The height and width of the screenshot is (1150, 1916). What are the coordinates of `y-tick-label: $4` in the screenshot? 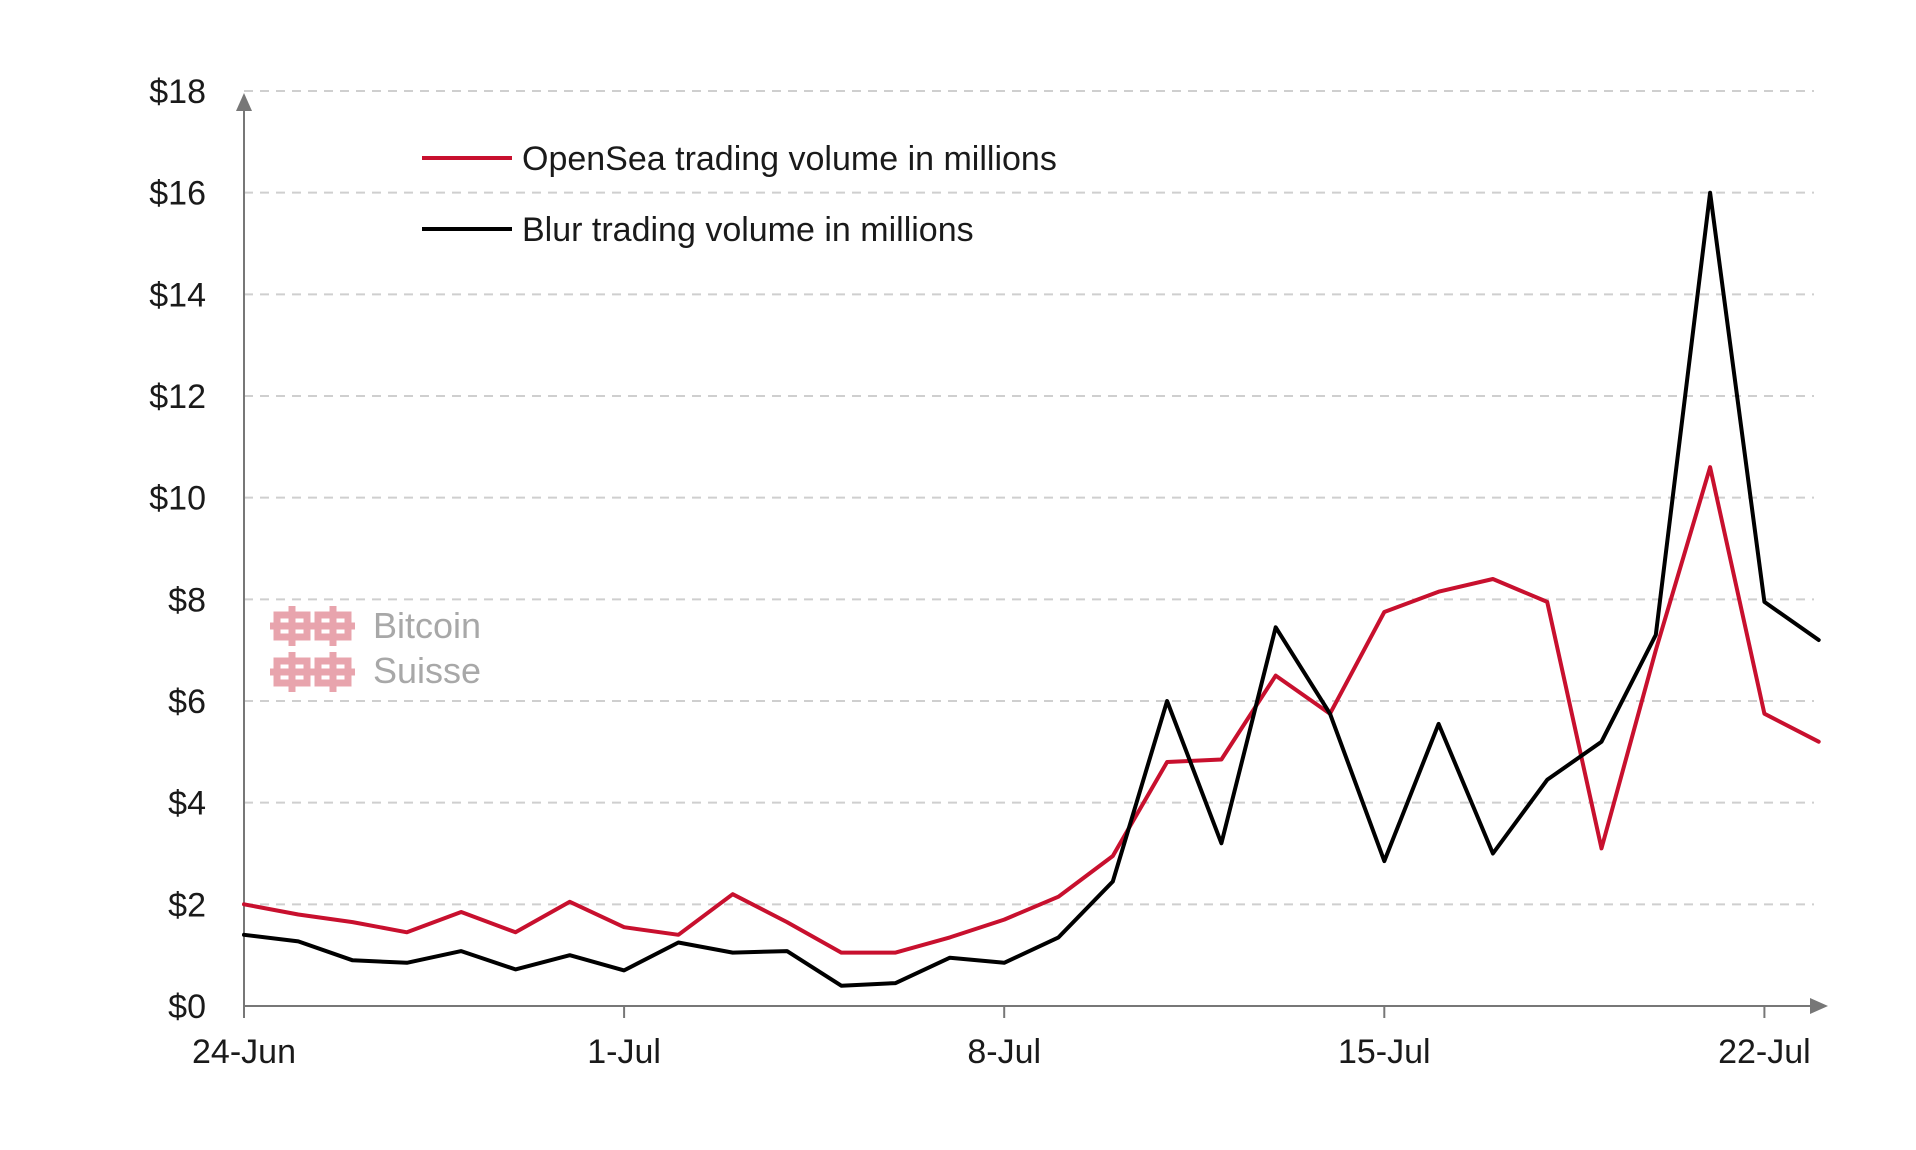 It's located at (187, 804).